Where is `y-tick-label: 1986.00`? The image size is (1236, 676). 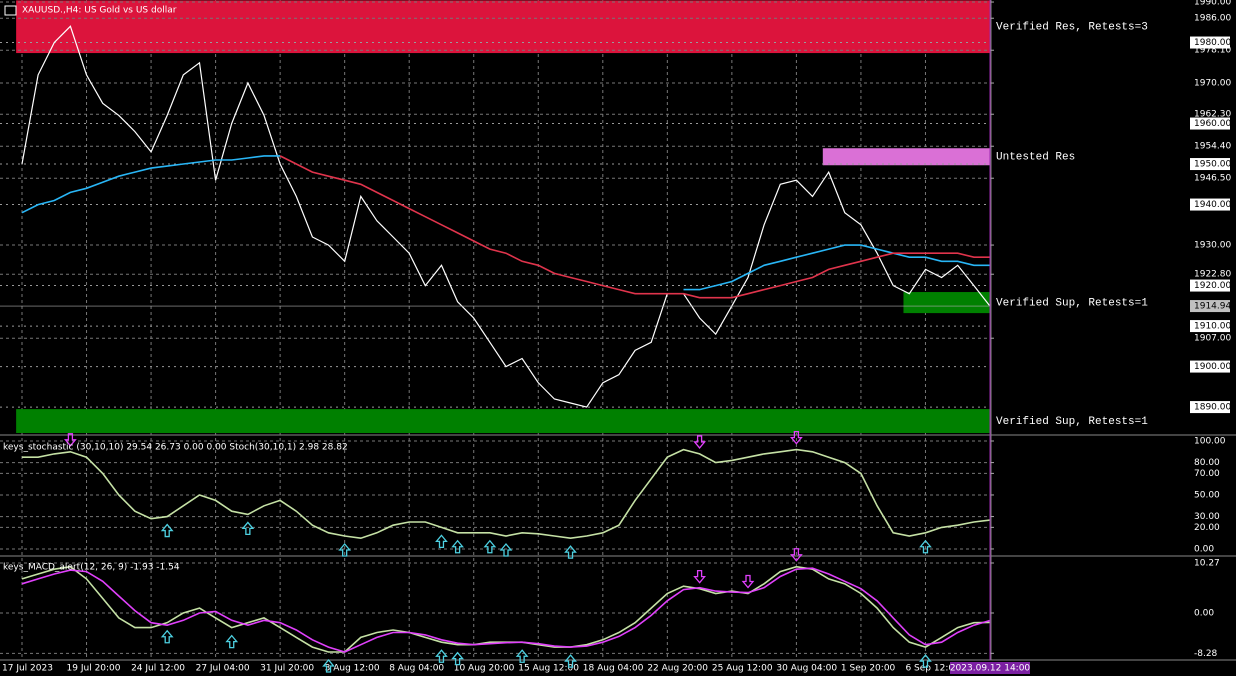 y-tick-label: 1986.00 is located at coordinates (1212, 19).